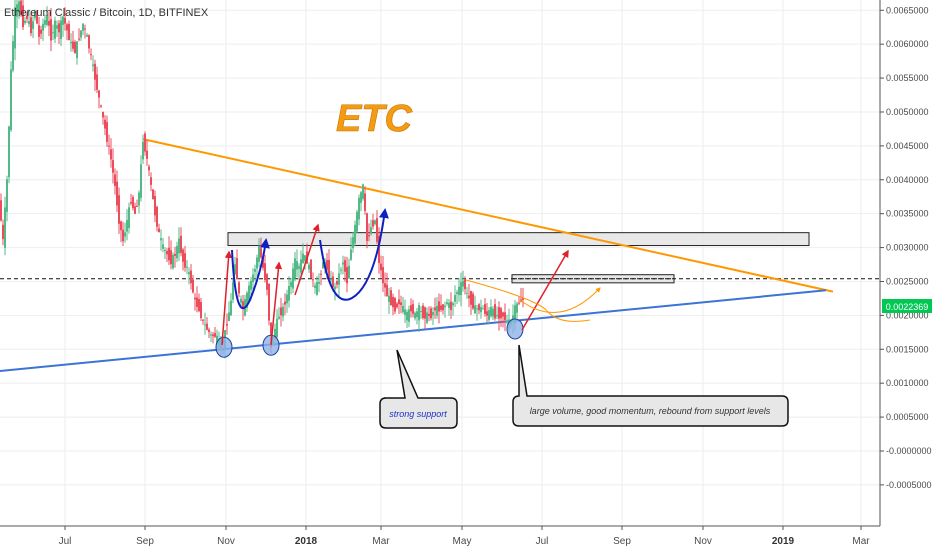 The height and width of the screenshot is (550, 932). I want to click on etc-watermark: ETC, so click(374, 119).